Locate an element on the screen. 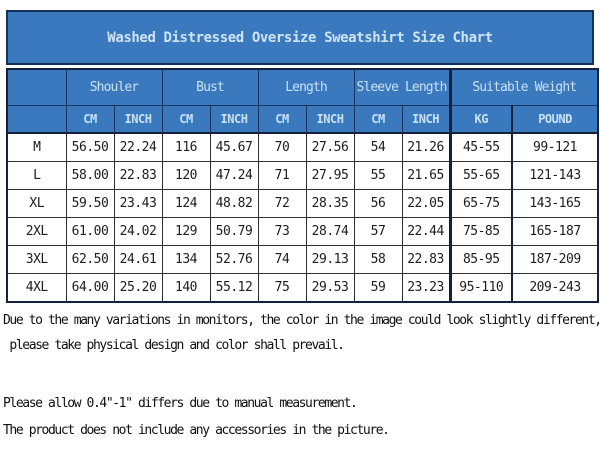 The height and width of the screenshot is (451, 601). cell-value: 22.24 is located at coordinates (138, 147).